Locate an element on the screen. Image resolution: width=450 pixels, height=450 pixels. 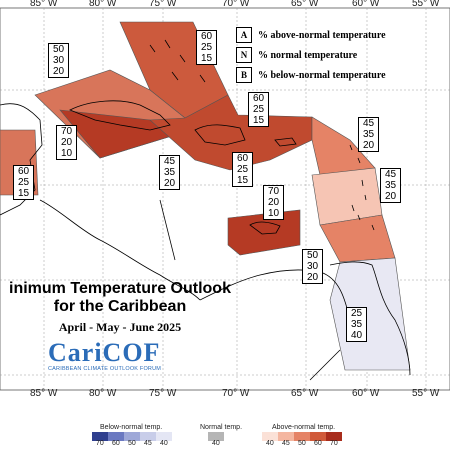
lon-label-65-bottom: 65° W is located at coordinates (305, 393).